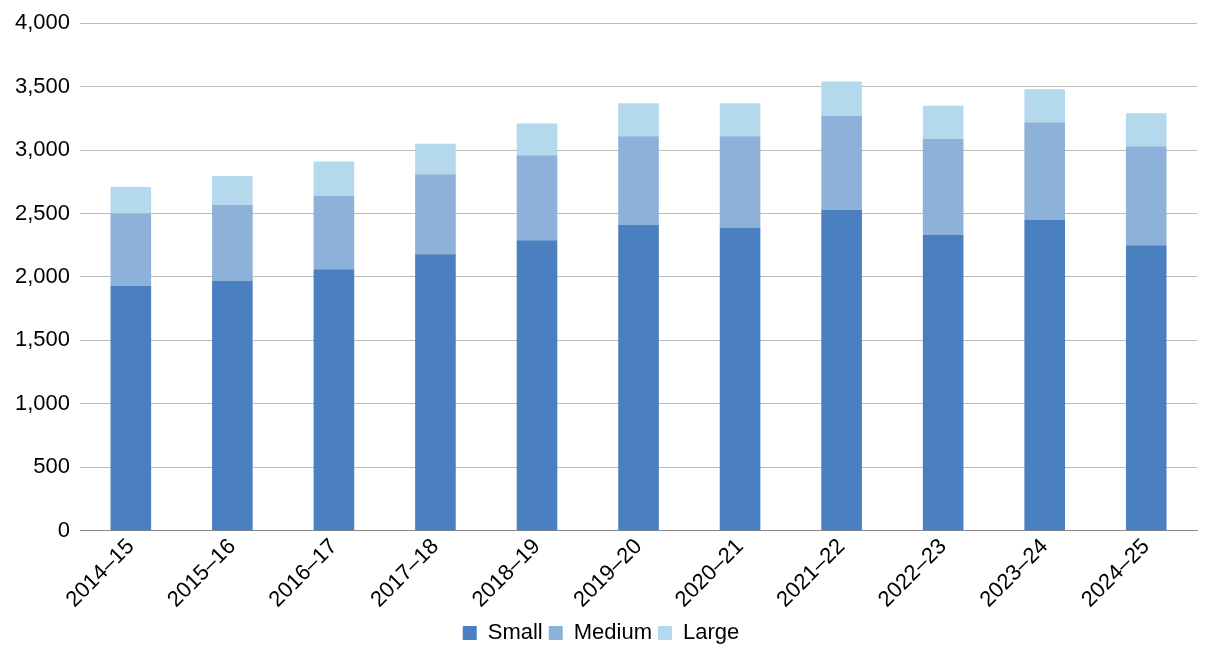  Describe the element at coordinates (612, 632) in the screenshot. I see `legend-label: Medium` at that location.